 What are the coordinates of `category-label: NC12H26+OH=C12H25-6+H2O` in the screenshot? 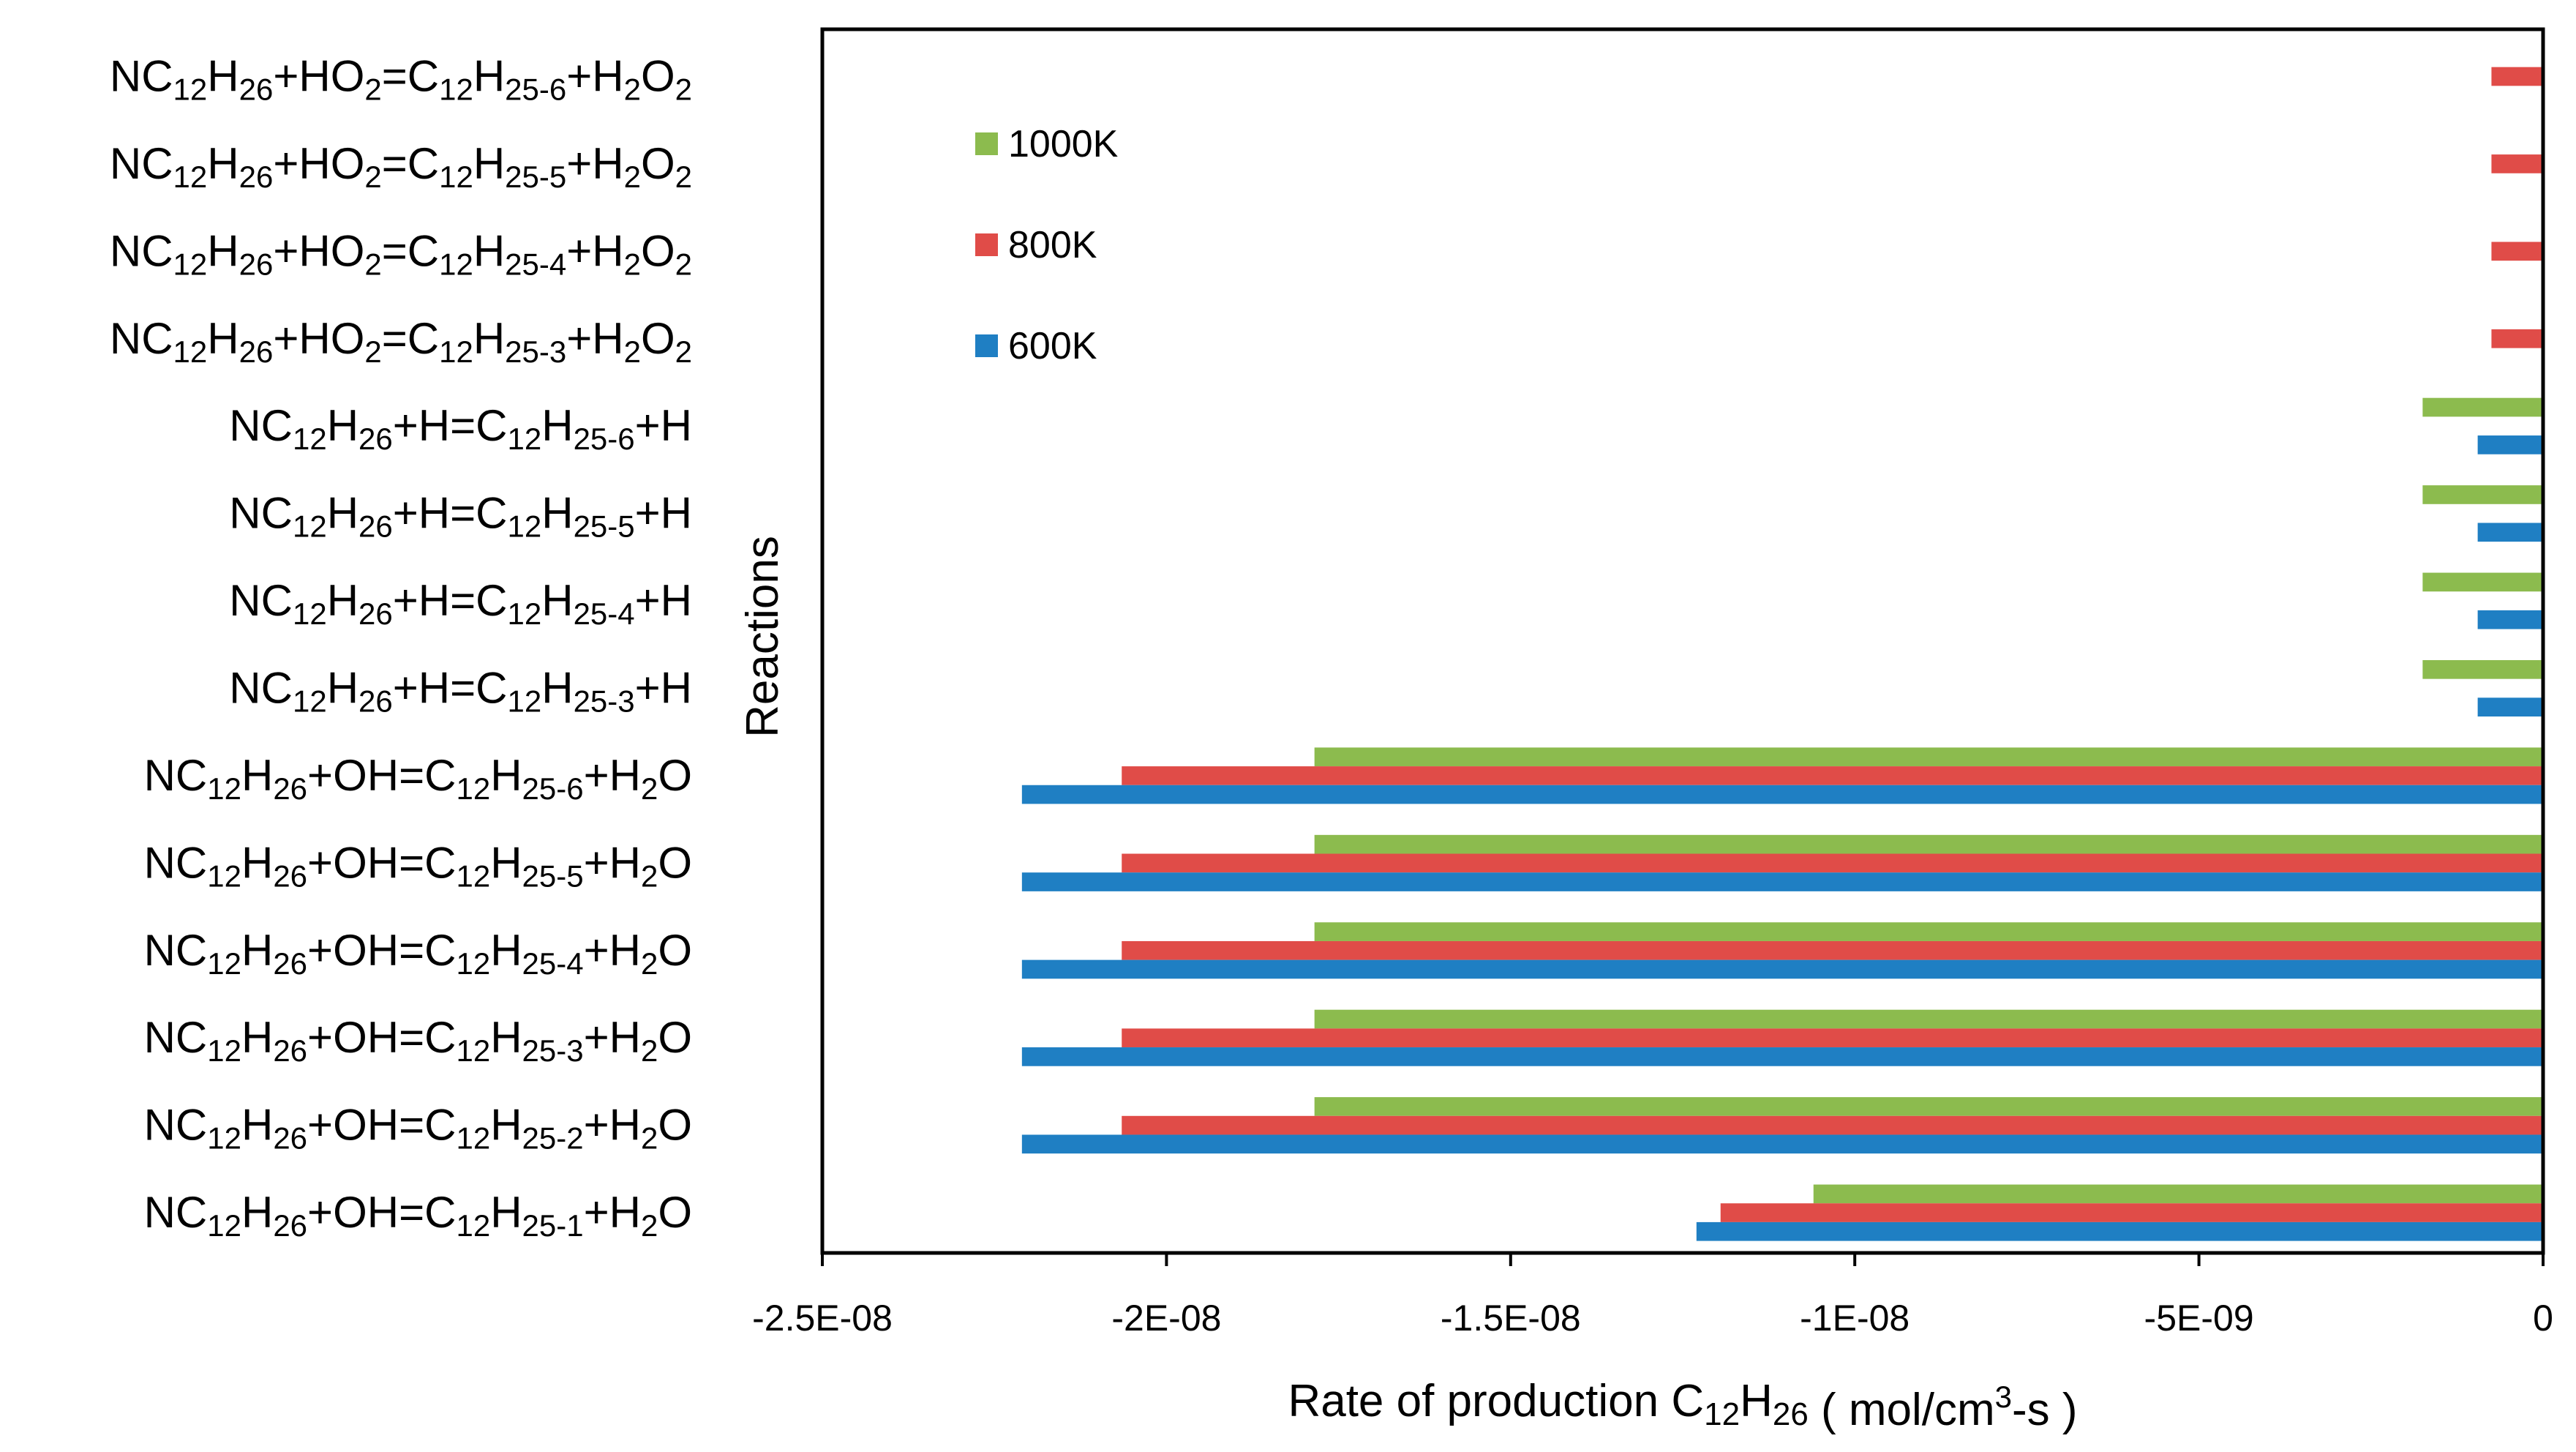 It's located at (418, 778).